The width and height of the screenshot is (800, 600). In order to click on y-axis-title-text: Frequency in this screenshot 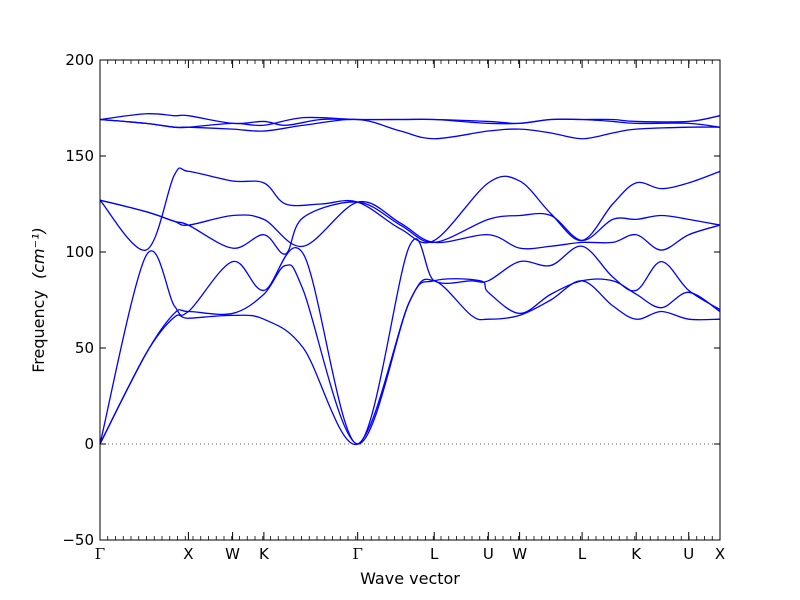, I will do `click(38, 331)`.